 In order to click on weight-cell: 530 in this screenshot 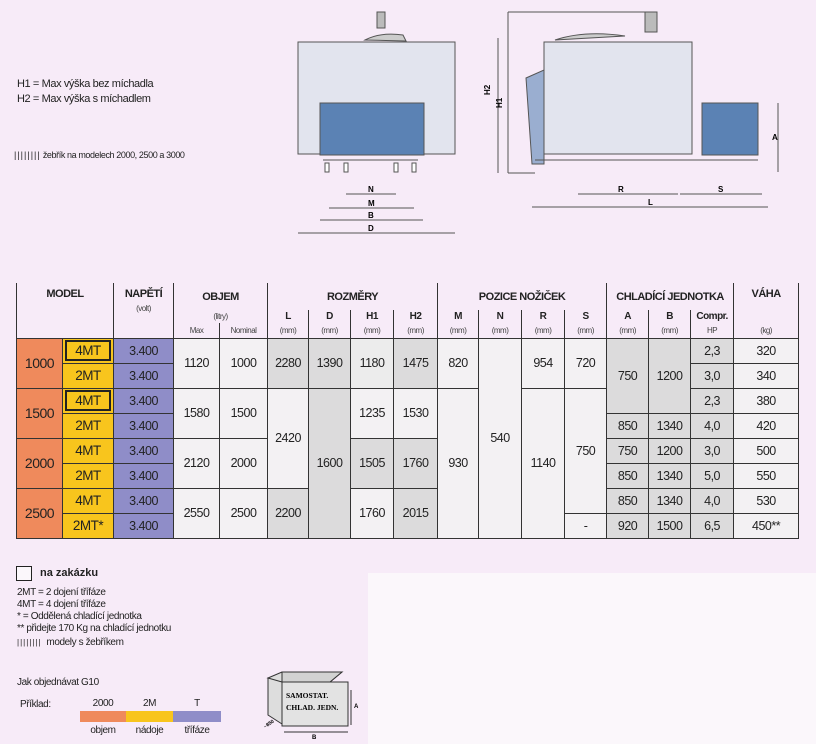, I will do `click(766, 500)`.